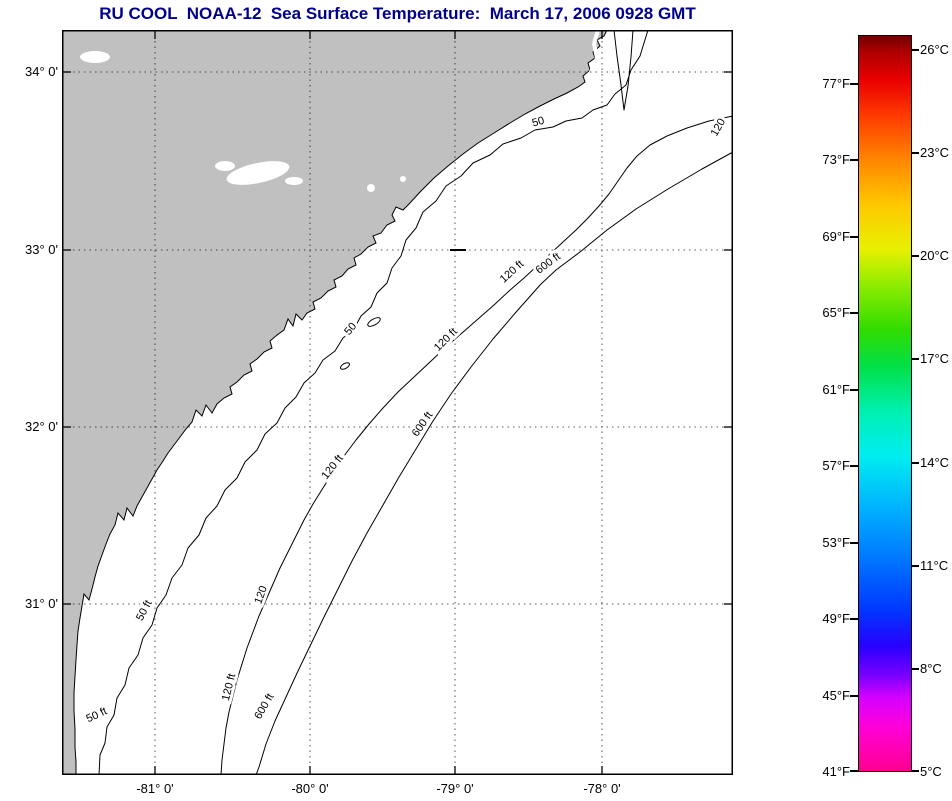 The height and width of the screenshot is (801, 952). What do you see at coordinates (836, 695) in the screenshot?
I see `f-tick-label: 45°F` at bounding box center [836, 695].